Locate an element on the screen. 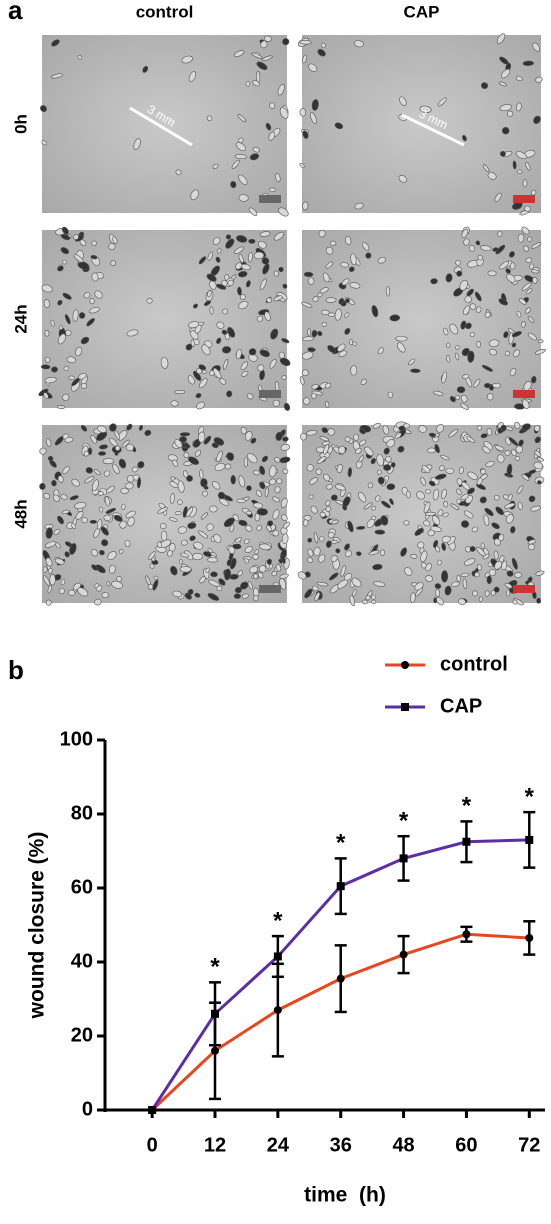 The width and height of the screenshot is (551, 1224). scale-line is located at coordinates (161, 126).